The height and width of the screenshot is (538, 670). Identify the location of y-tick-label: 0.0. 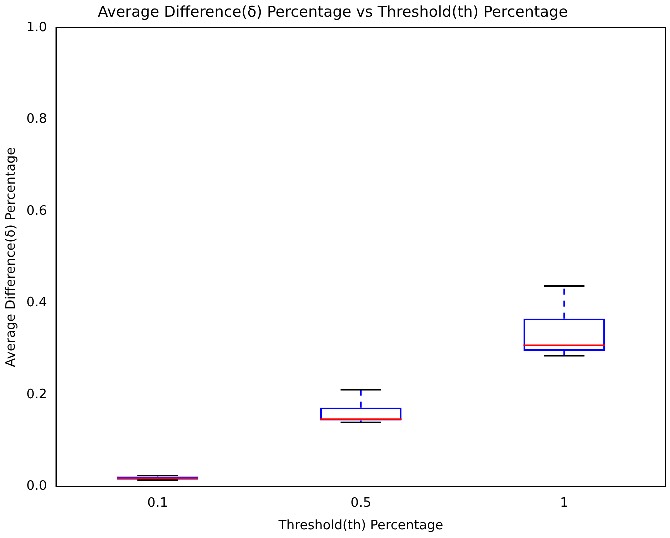
(37, 486).